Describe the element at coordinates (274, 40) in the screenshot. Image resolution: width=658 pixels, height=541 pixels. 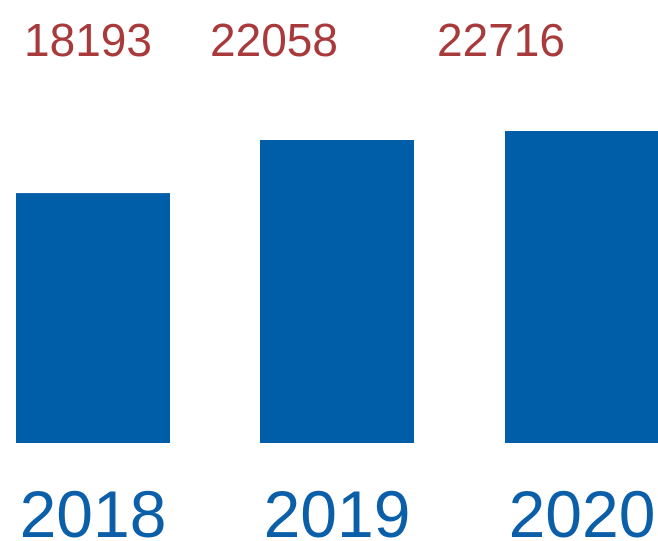
I see `data-label-2019: 22058` at that location.